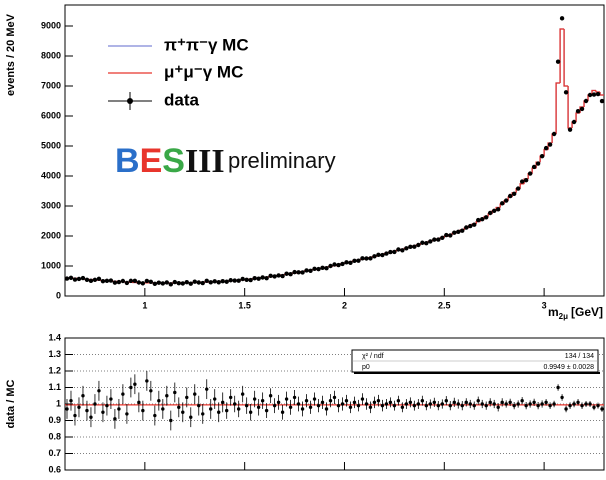 The width and height of the screenshot is (606, 480). Describe the element at coordinates (244, 305) in the screenshot. I see `x-tick-label: 1.5` at that location.